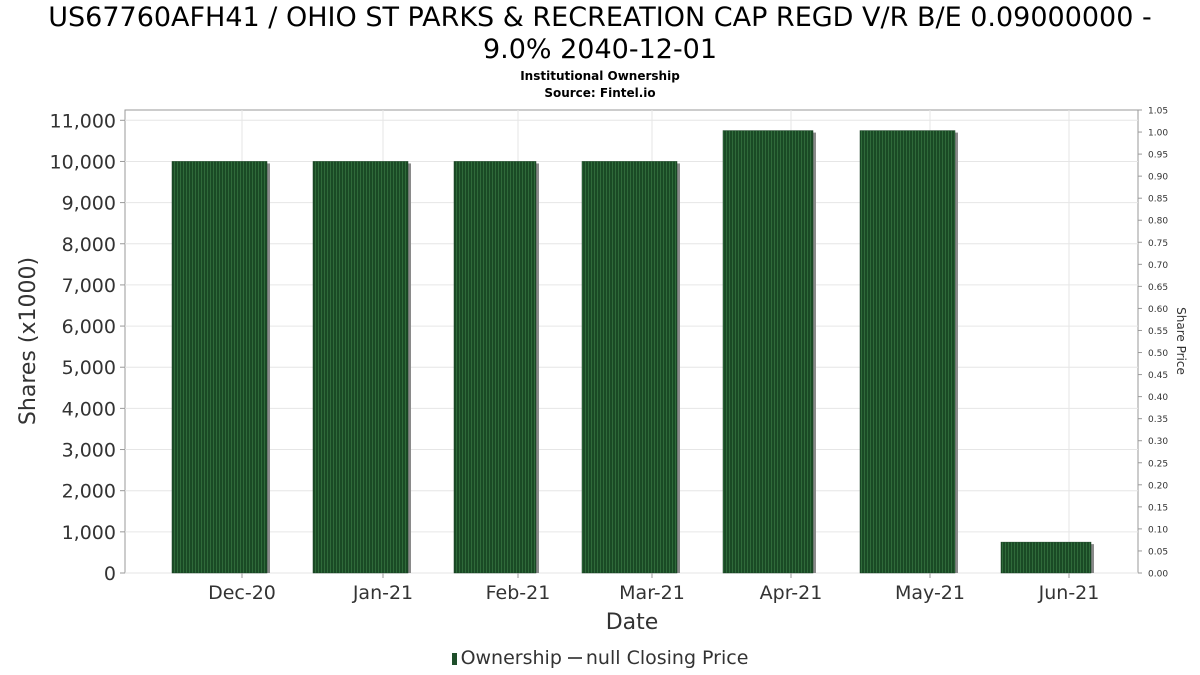 The height and width of the screenshot is (675, 1200). I want to click on y2-tick-label: 0.20, so click(1158, 486).